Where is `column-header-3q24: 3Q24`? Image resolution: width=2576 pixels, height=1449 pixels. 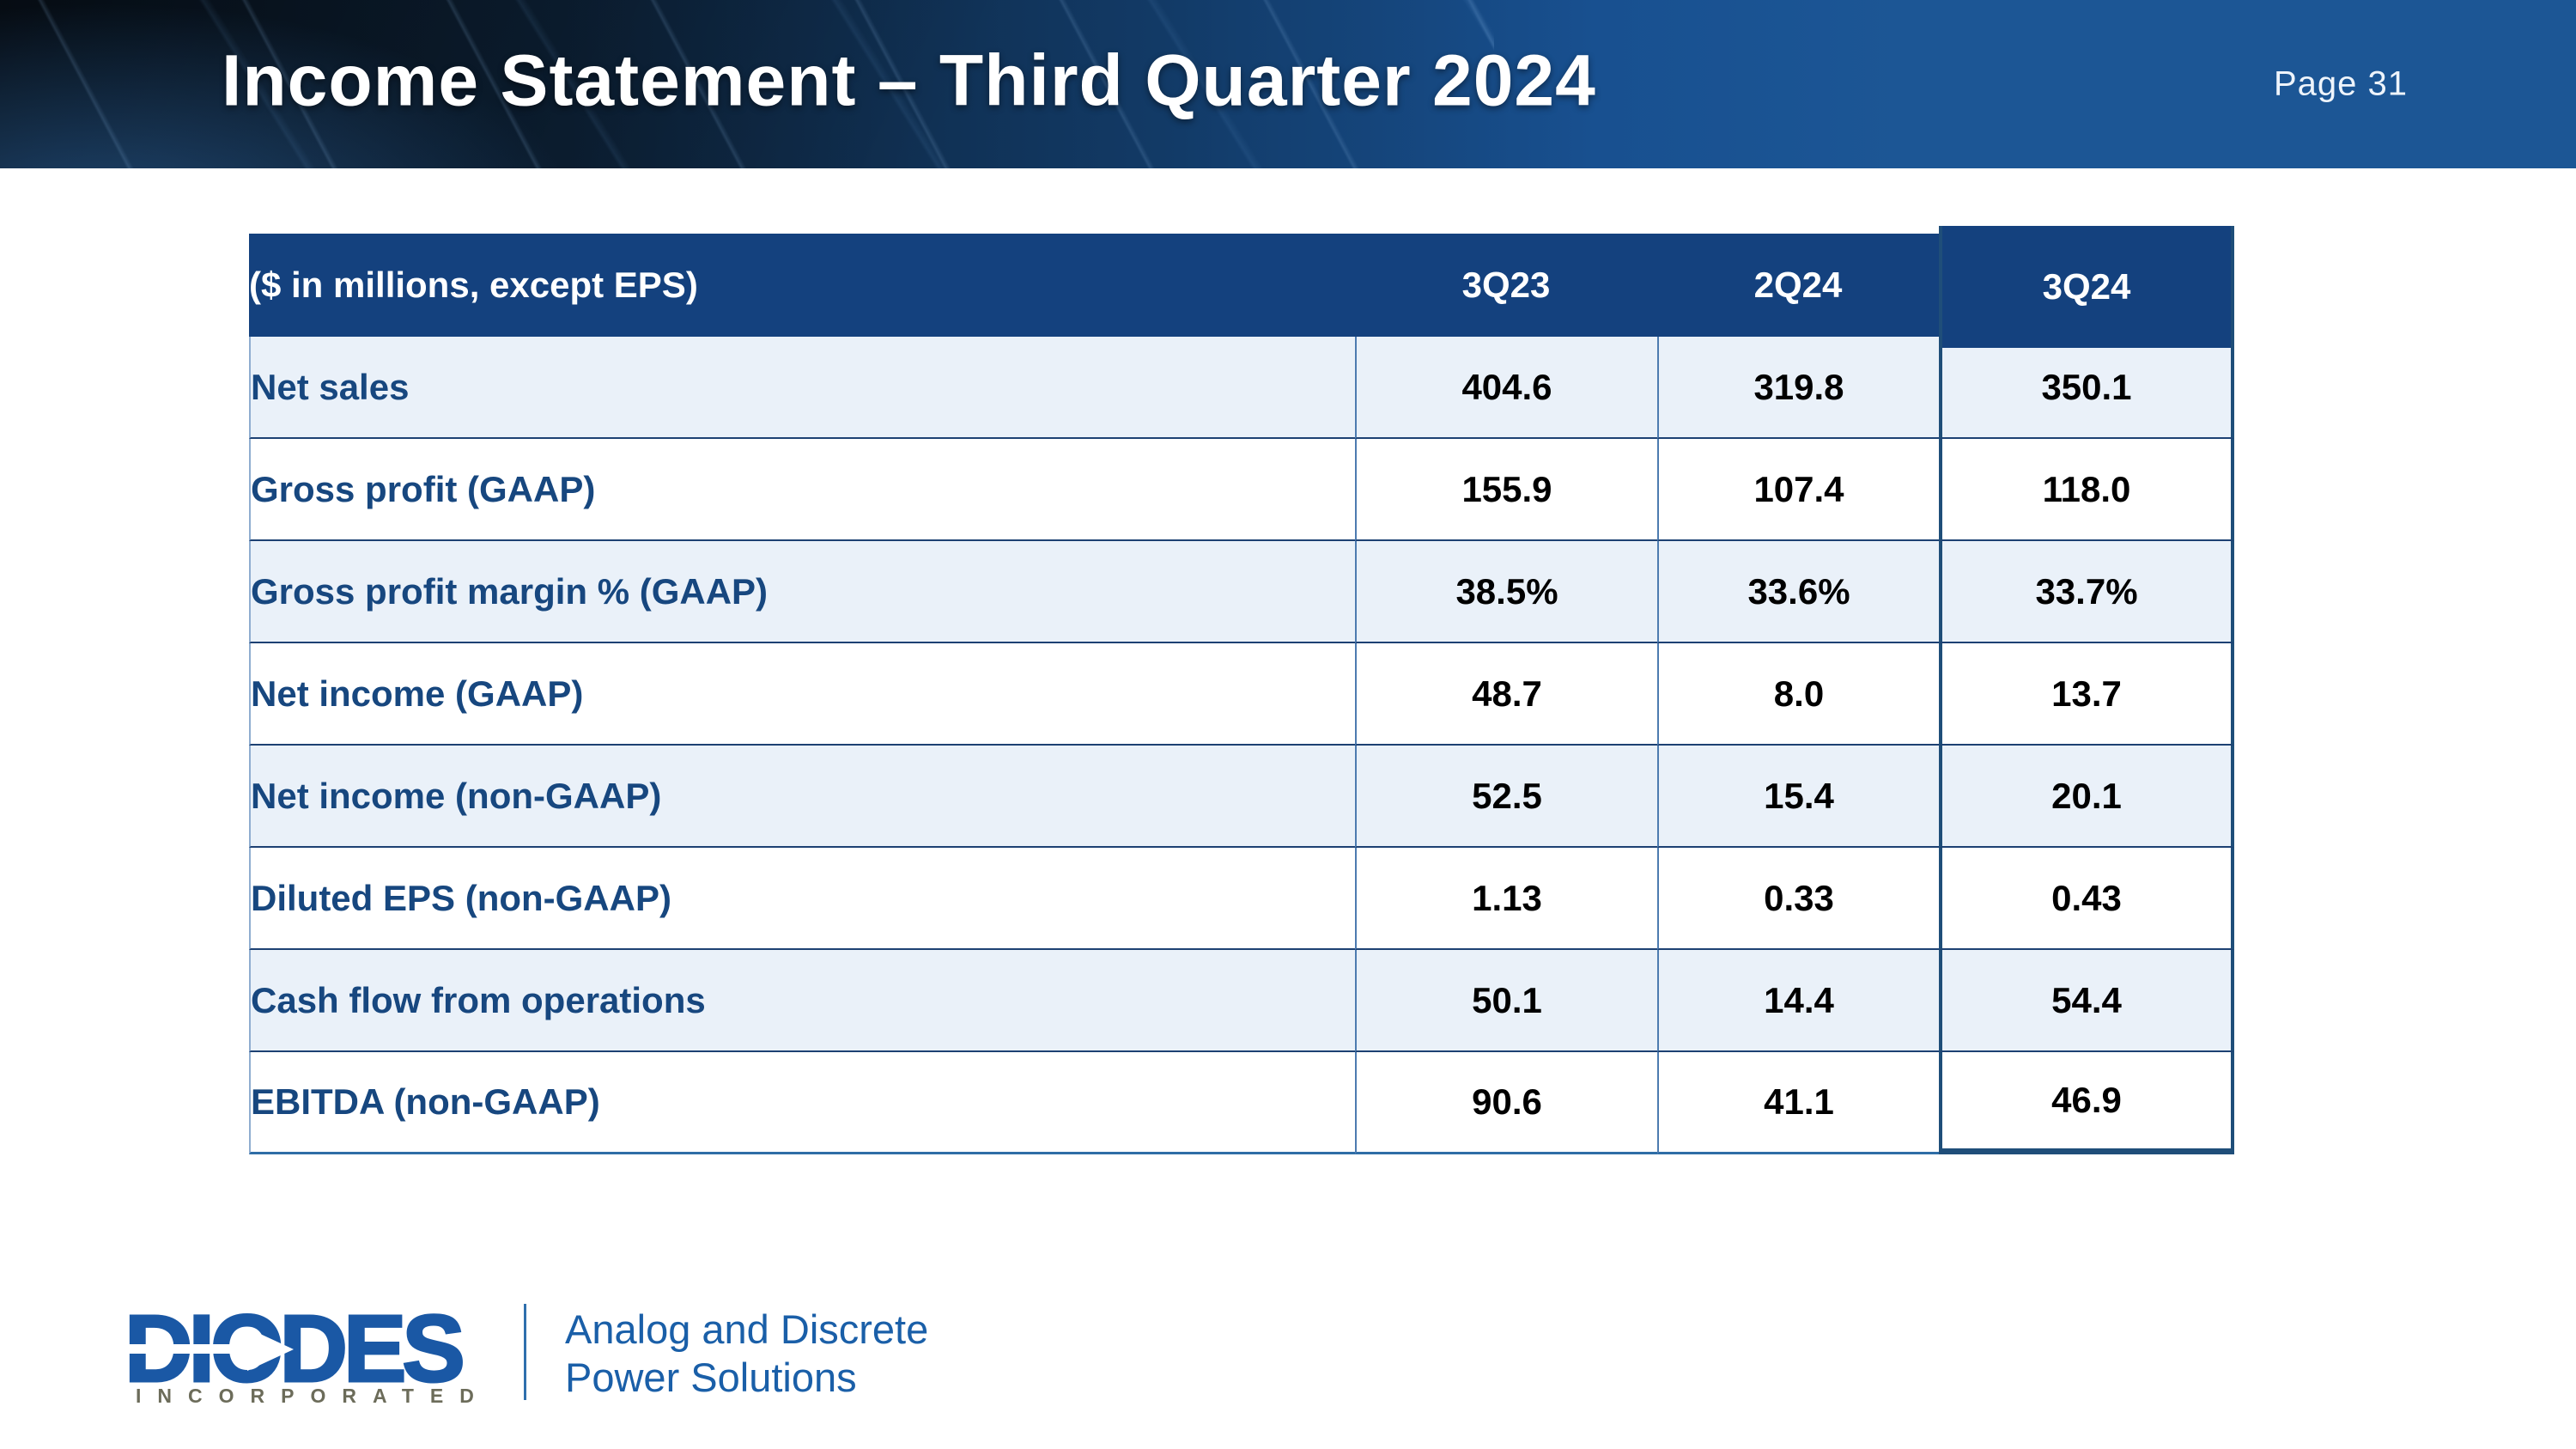 column-header-3q24: 3Q24 is located at coordinates (2086, 287).